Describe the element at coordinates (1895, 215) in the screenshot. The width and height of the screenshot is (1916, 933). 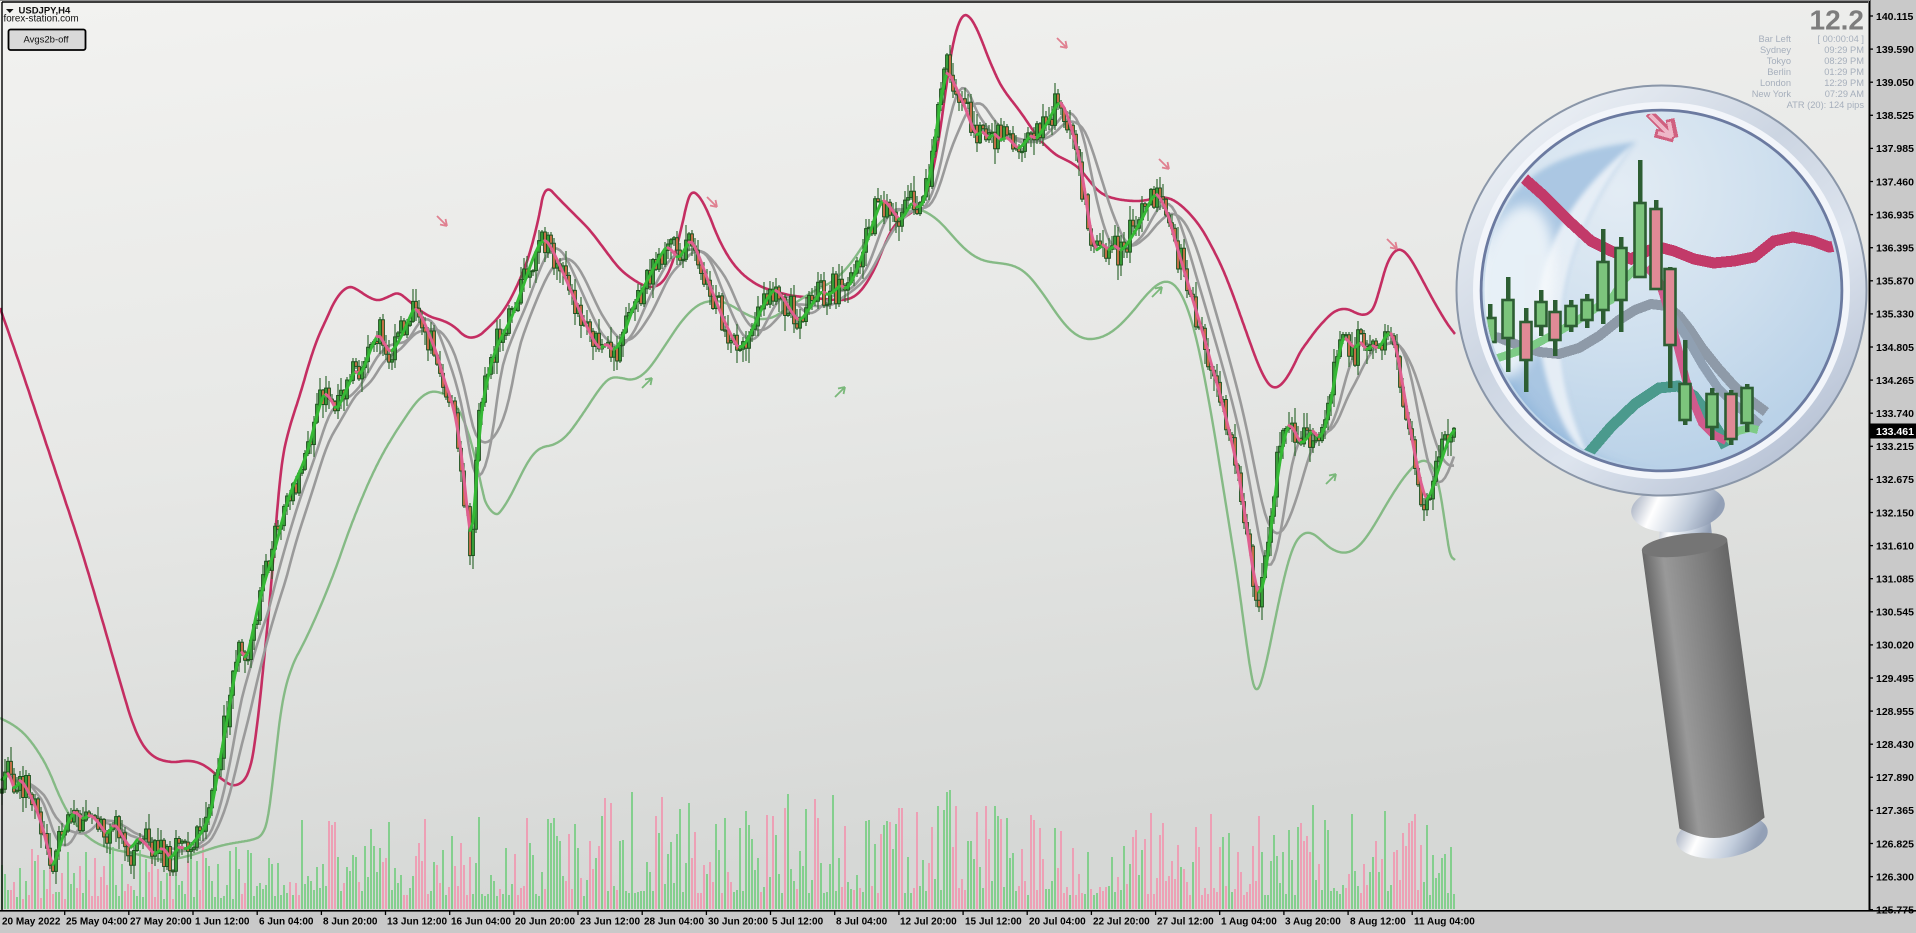
I see `svg-text: 136.935` at that location.